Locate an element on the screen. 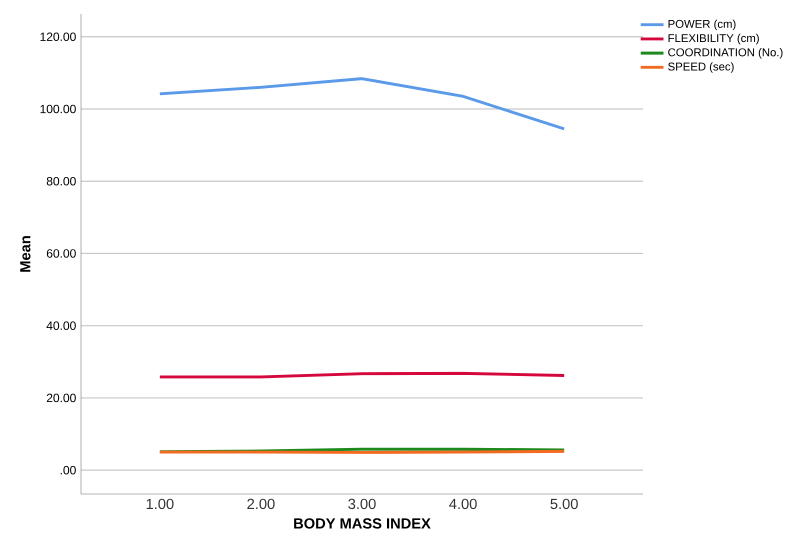 The image size is (802, 556). x-tick-label: 5.00 is located at coordinates (564, 504).